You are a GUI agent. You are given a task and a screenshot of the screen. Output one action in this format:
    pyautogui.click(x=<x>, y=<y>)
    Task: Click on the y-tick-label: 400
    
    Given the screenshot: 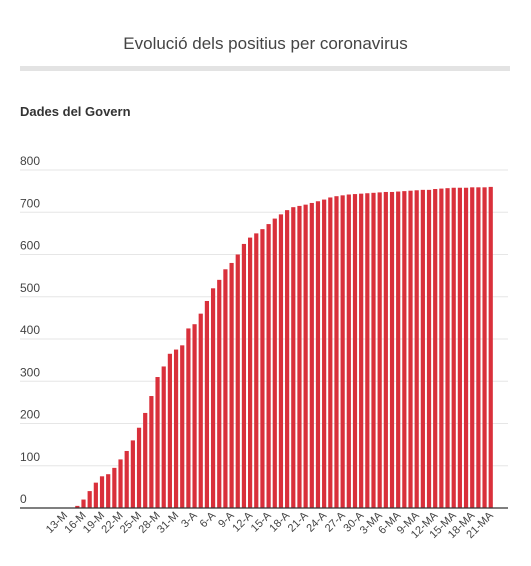 What is the action you would take?
    pyautogui.click(x=30, y=330)
    